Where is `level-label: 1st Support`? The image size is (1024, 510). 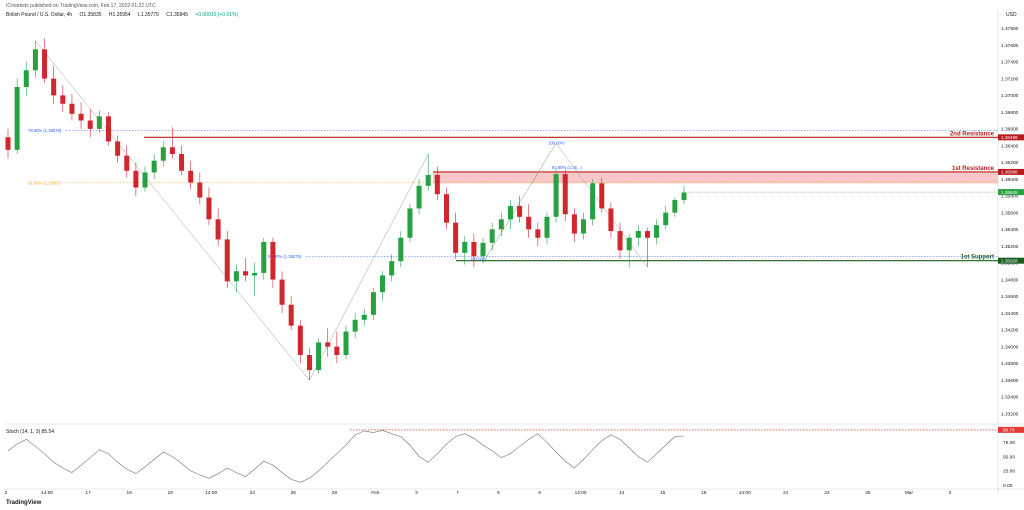
level-label: 1st Support is located at coordinates (977, 258).